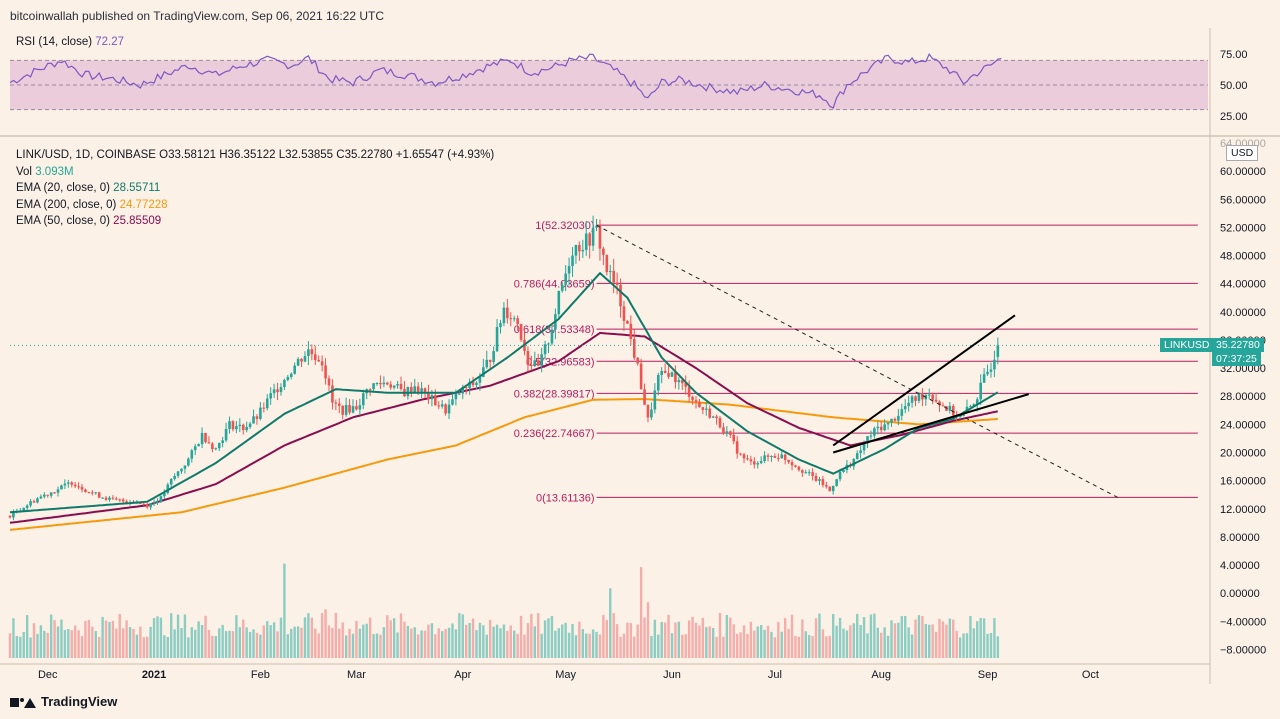 Image resolution: width=1280 pixels, height=719 pixels. I want to click on ema50-label: EMA (50, close, 0), so click(63, 221).